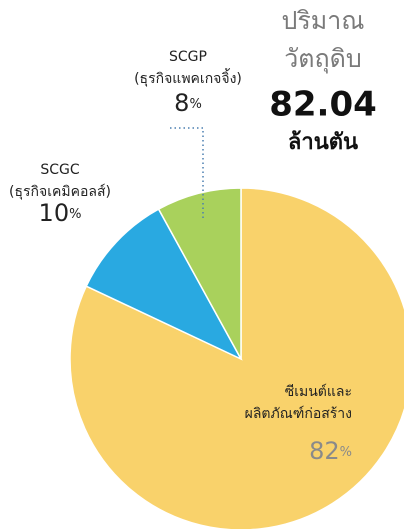 This screenshot has width=404, height=529. Describe the element at coordinates (318, 391) in the screenshot. I see `slice-label: ซีเมนต์และ` at that location.